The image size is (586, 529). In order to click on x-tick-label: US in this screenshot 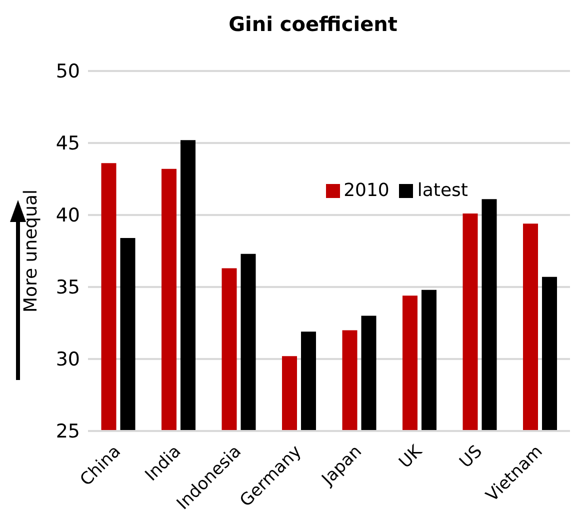, I will do `click(471, 457)`.